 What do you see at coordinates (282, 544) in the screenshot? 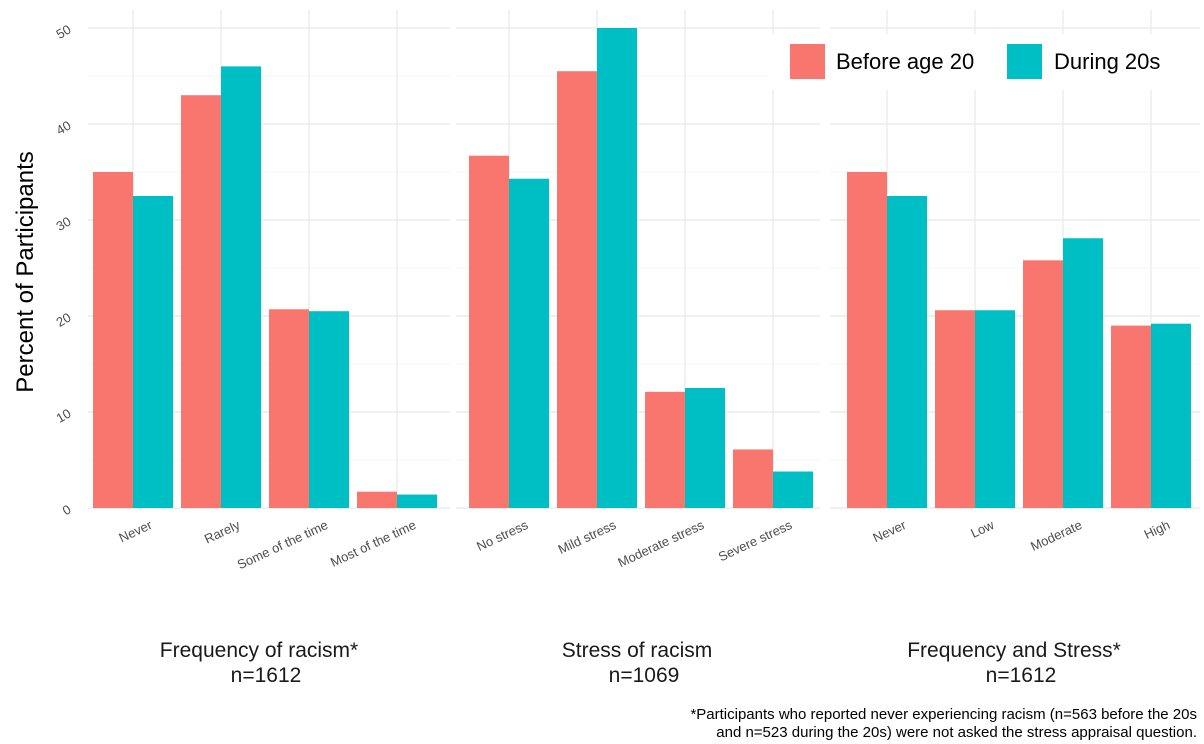
I see `x-tick-label: Some of the time` at bounding box center [282, 544].